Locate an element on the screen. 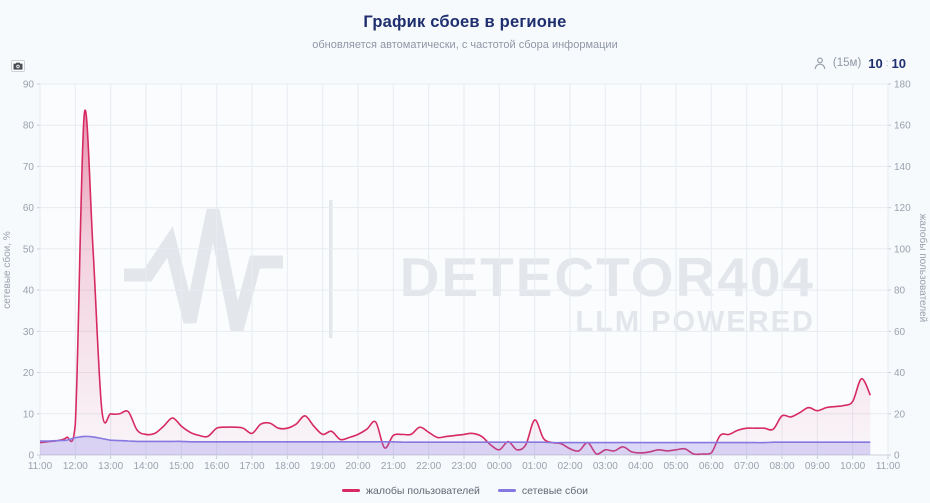  x-axis-tick: 16:00 is located at coordinates (216, 466).